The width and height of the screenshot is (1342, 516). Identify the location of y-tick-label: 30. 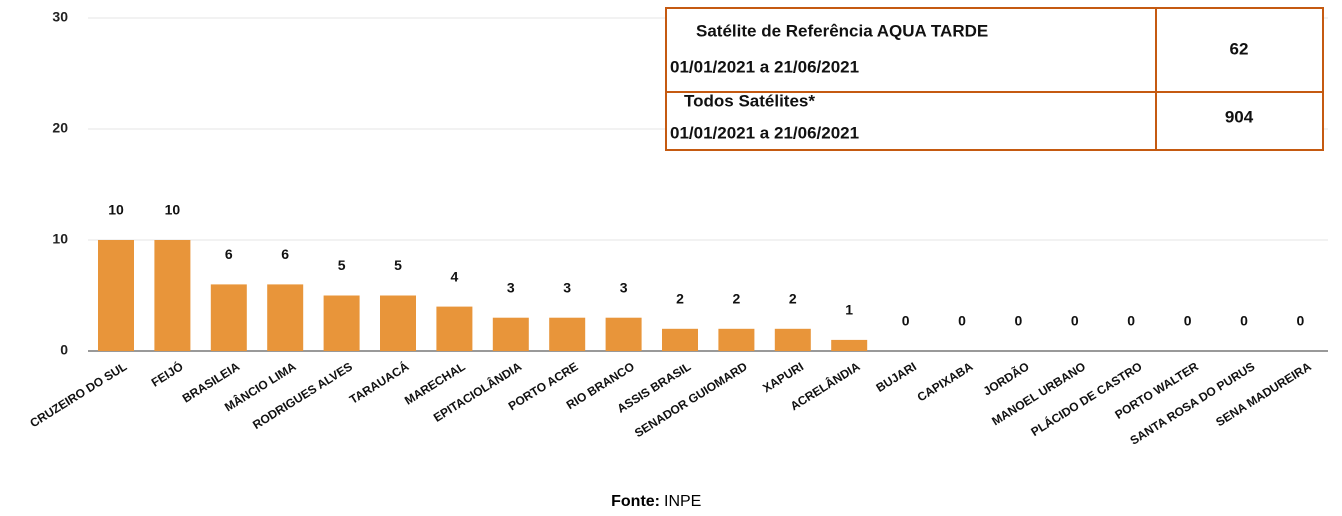
(60, 17).